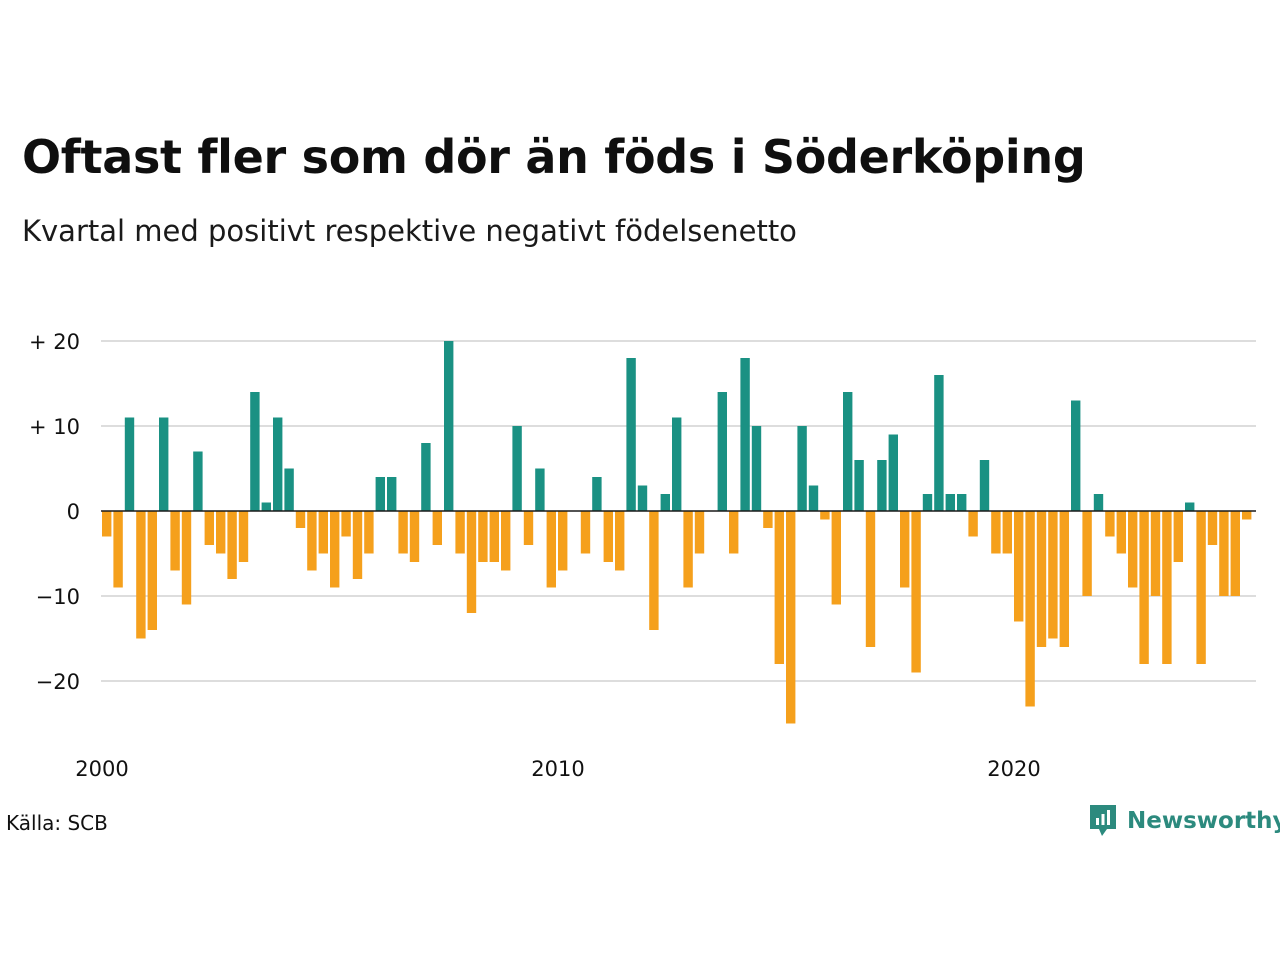 This screenshot has height=960, width=1280. Describe the element at coordinates (1203, 821) in the screenshot. I see `brand-name: Newsworthy` at that location.